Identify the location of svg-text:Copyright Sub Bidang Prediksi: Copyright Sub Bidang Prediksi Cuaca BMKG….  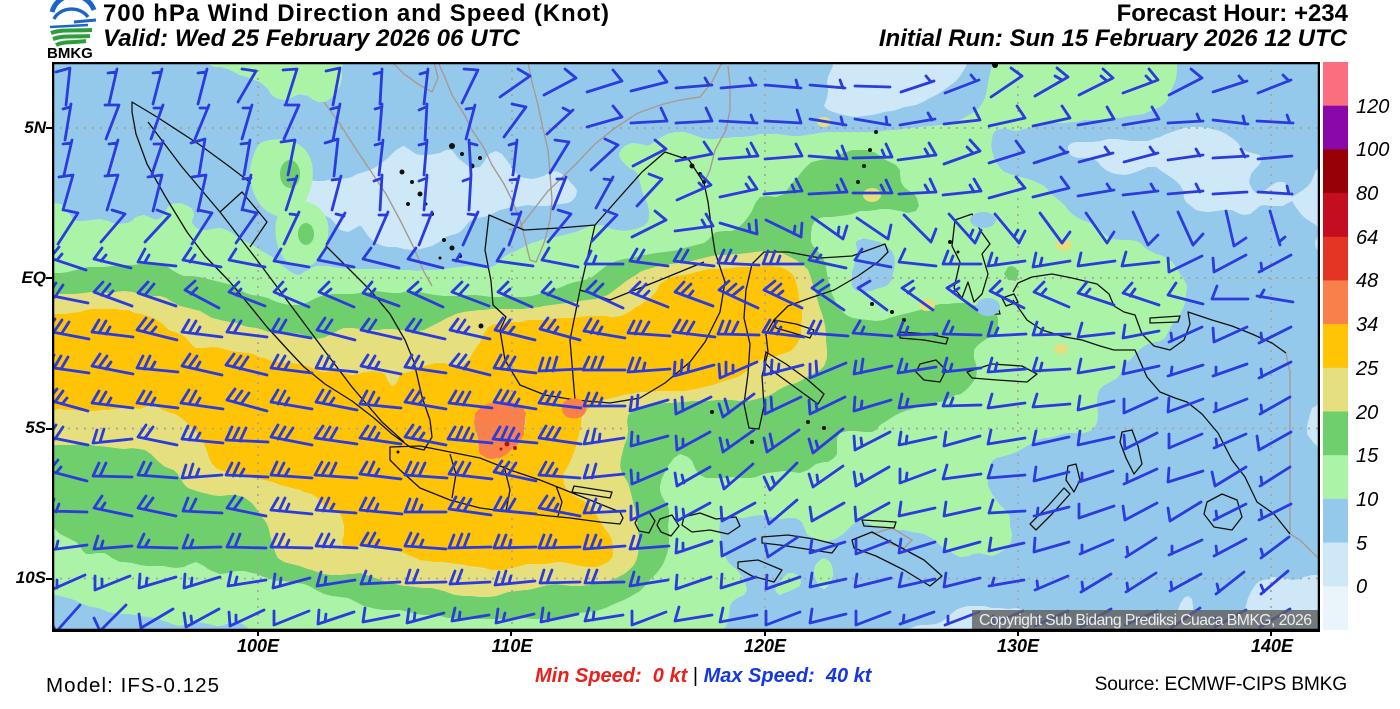
(1145, 620).